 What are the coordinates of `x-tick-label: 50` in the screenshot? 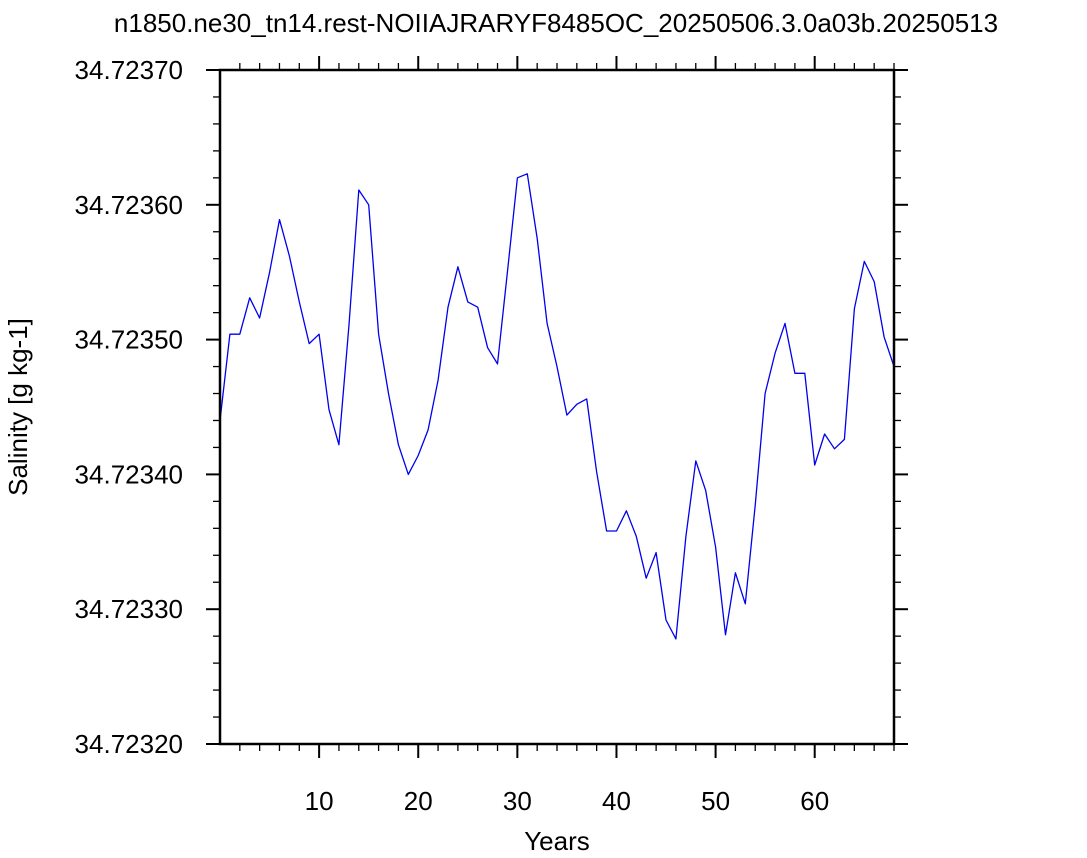 It's located at (715, 801).